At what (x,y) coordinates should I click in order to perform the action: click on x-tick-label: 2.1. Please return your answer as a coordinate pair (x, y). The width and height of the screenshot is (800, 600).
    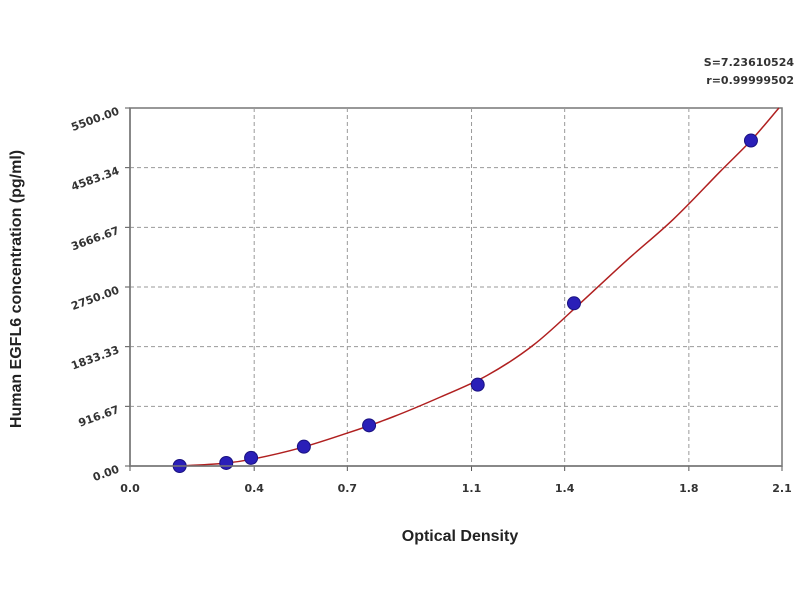
    Looking at the image, I should click on (782, 488).